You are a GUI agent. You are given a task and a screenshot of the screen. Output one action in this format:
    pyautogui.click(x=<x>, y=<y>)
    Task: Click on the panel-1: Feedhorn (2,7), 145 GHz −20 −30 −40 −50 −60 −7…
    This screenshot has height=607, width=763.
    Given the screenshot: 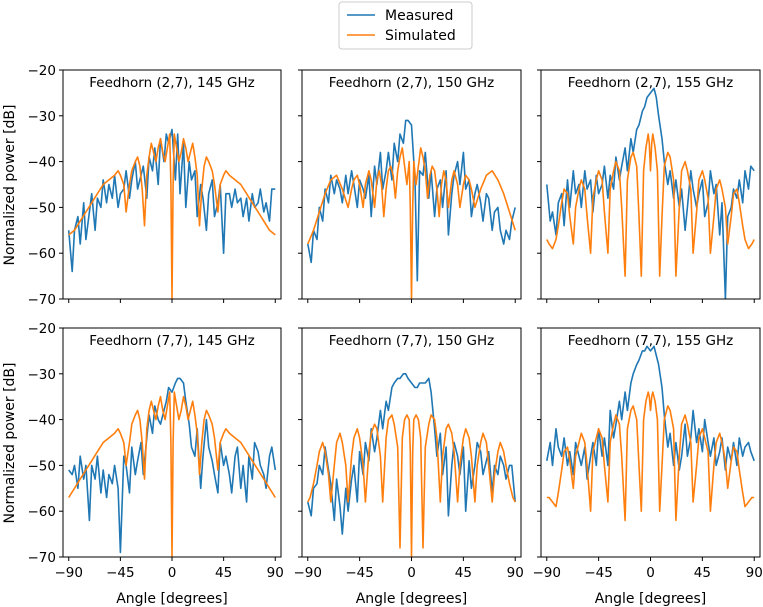 What is the action you would take?
    pyautogui.click(x=155, y=185)
    